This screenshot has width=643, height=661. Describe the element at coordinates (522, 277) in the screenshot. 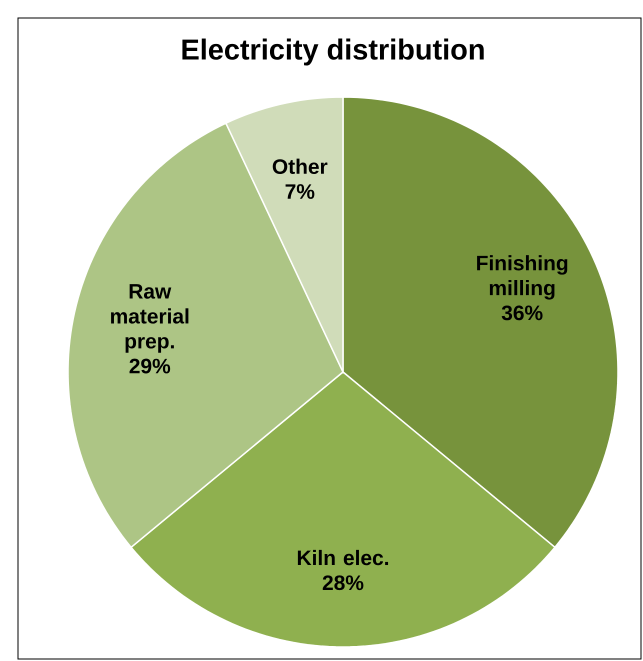

I see `slice-label: Finishing milling` at that location.